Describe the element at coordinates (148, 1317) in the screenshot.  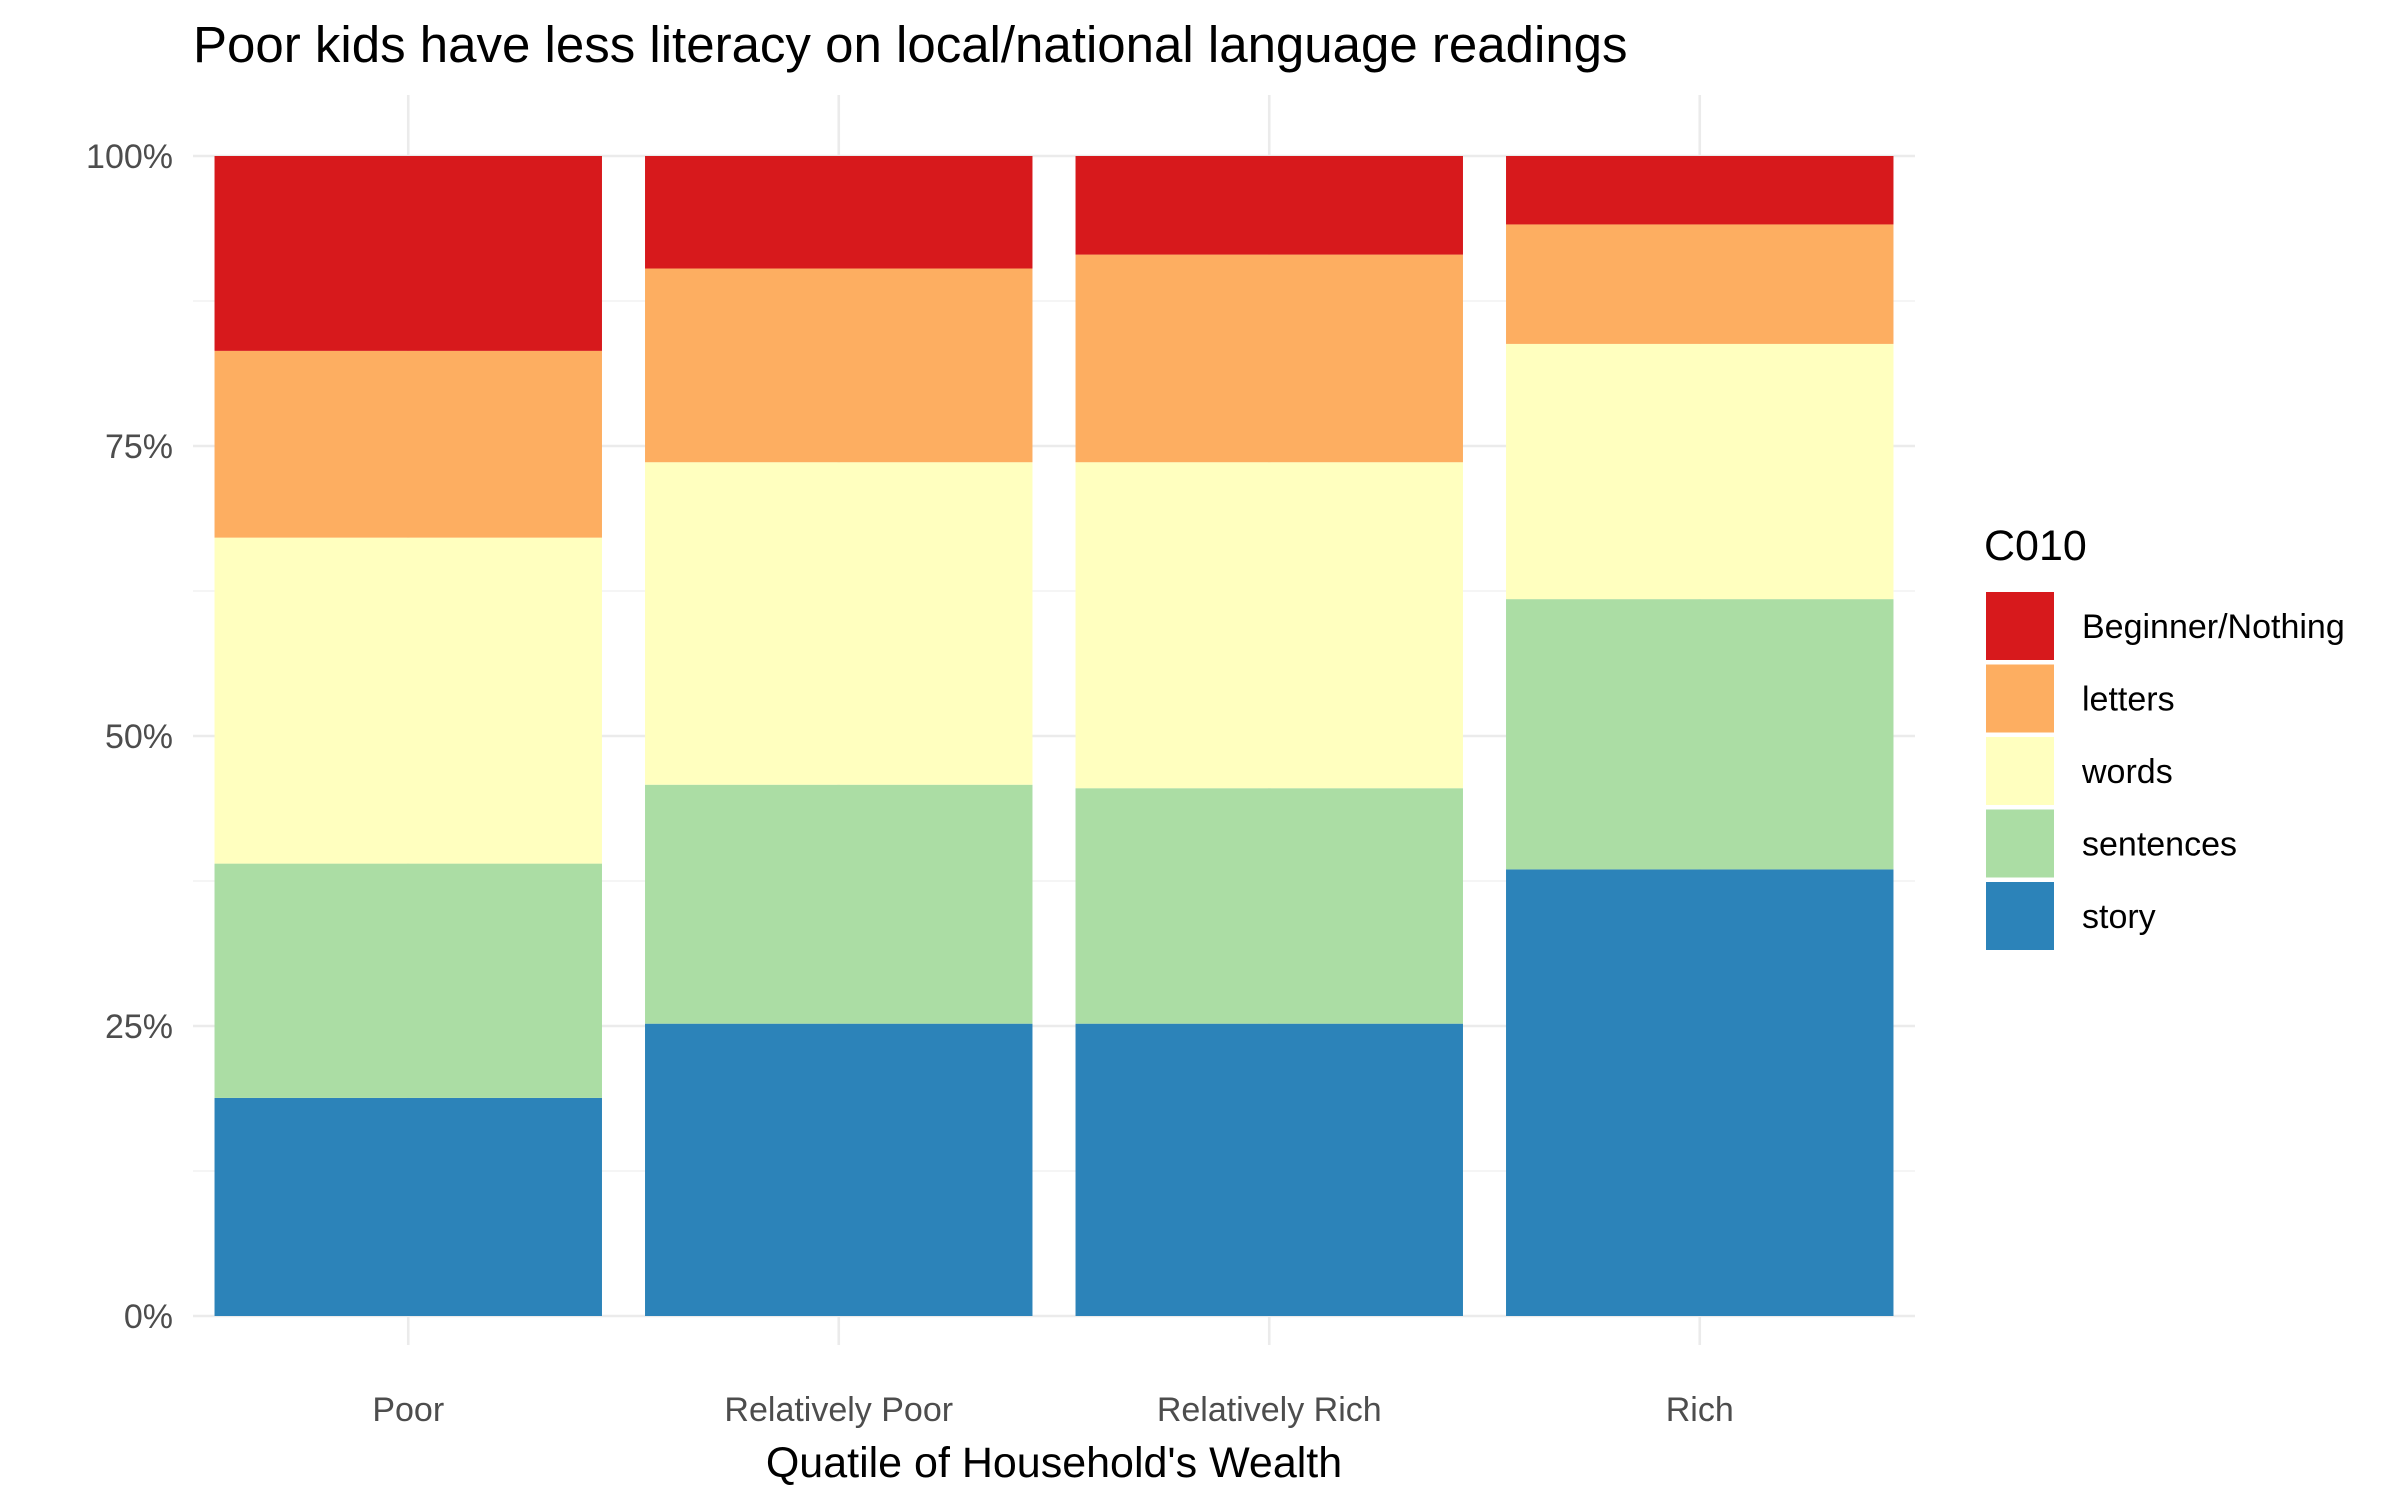
I see `y-tick-label: 0%` at that location.